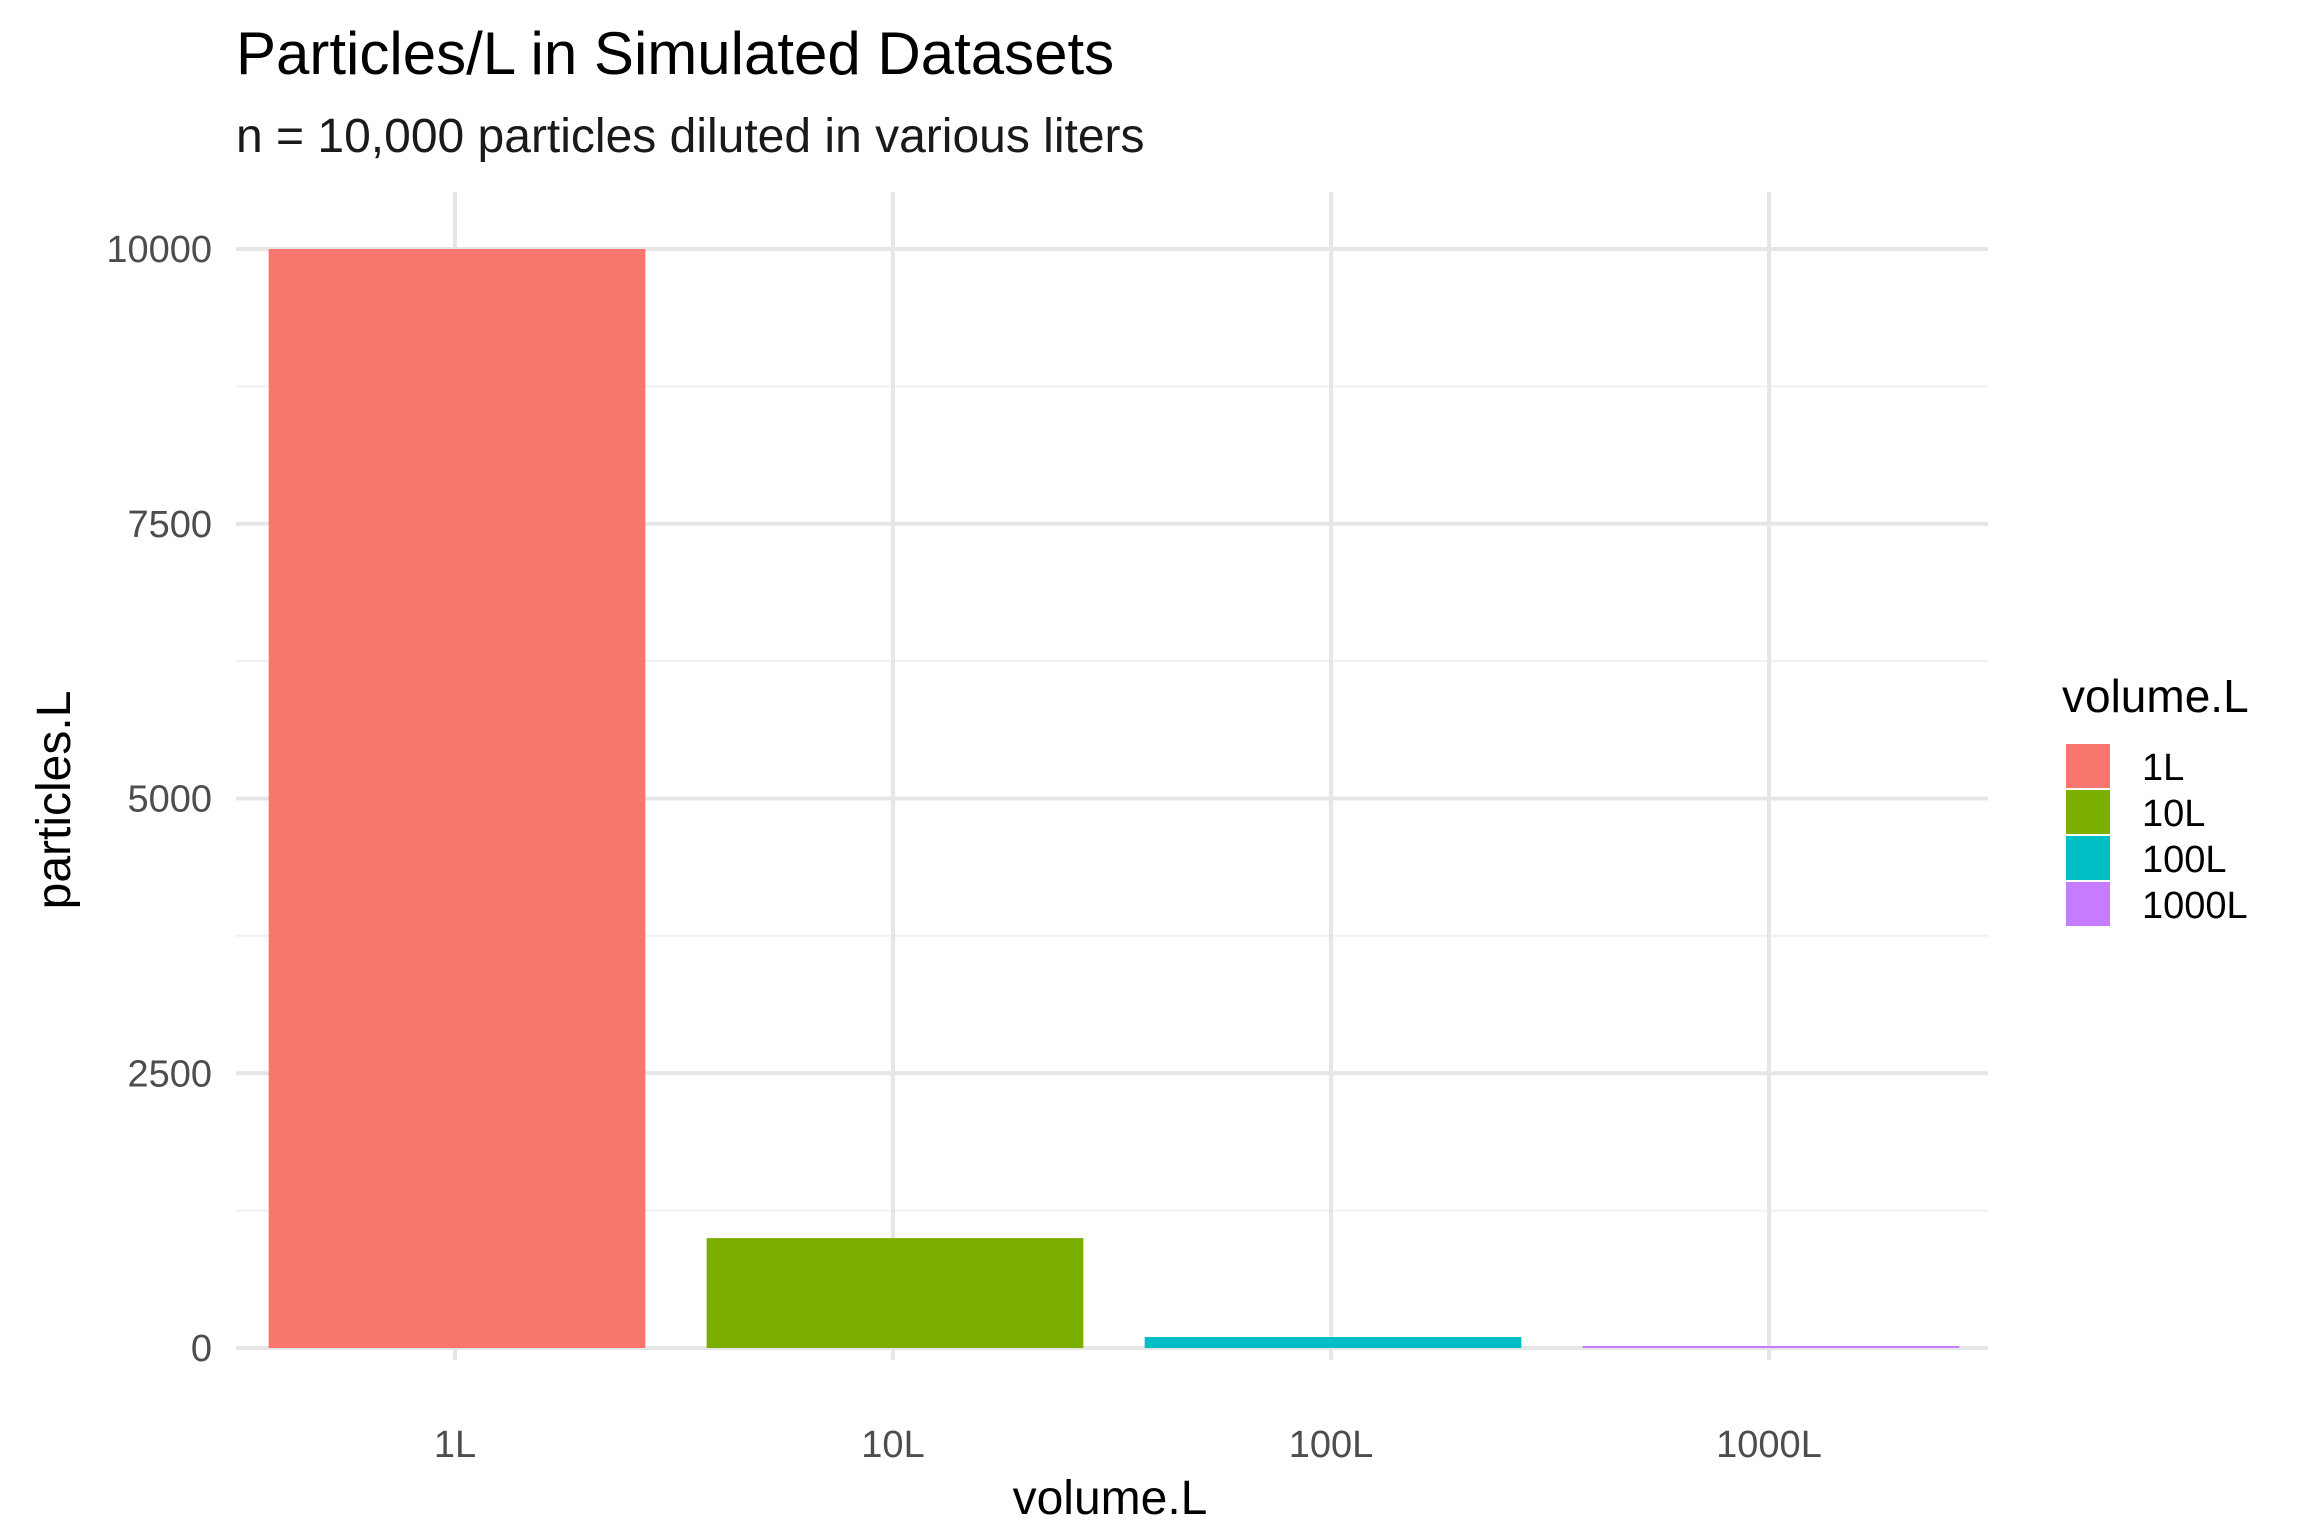 The image size is (2304, 1536). What do you see at coordinates (1331, 1445) in the screenshot?
I see `x-tick-label: 100L` at bounding box center [1331, 1445].